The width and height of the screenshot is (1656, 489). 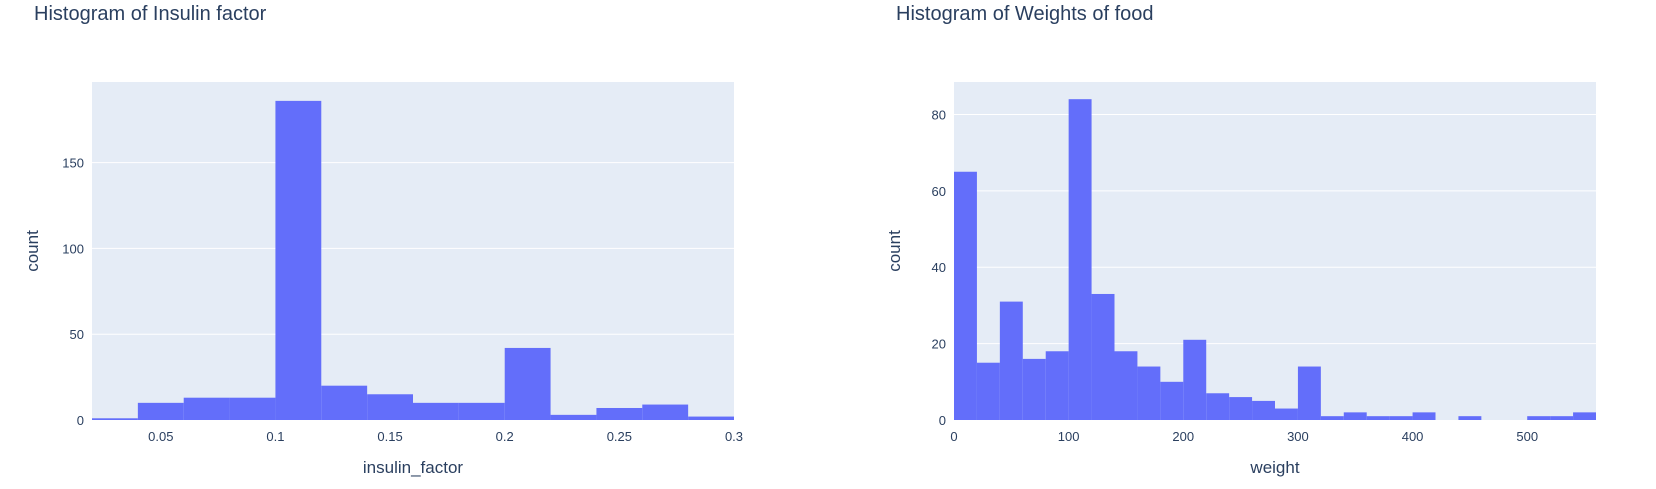 I want to click on x-tick-label: 500, so click(x=1527, y=436).